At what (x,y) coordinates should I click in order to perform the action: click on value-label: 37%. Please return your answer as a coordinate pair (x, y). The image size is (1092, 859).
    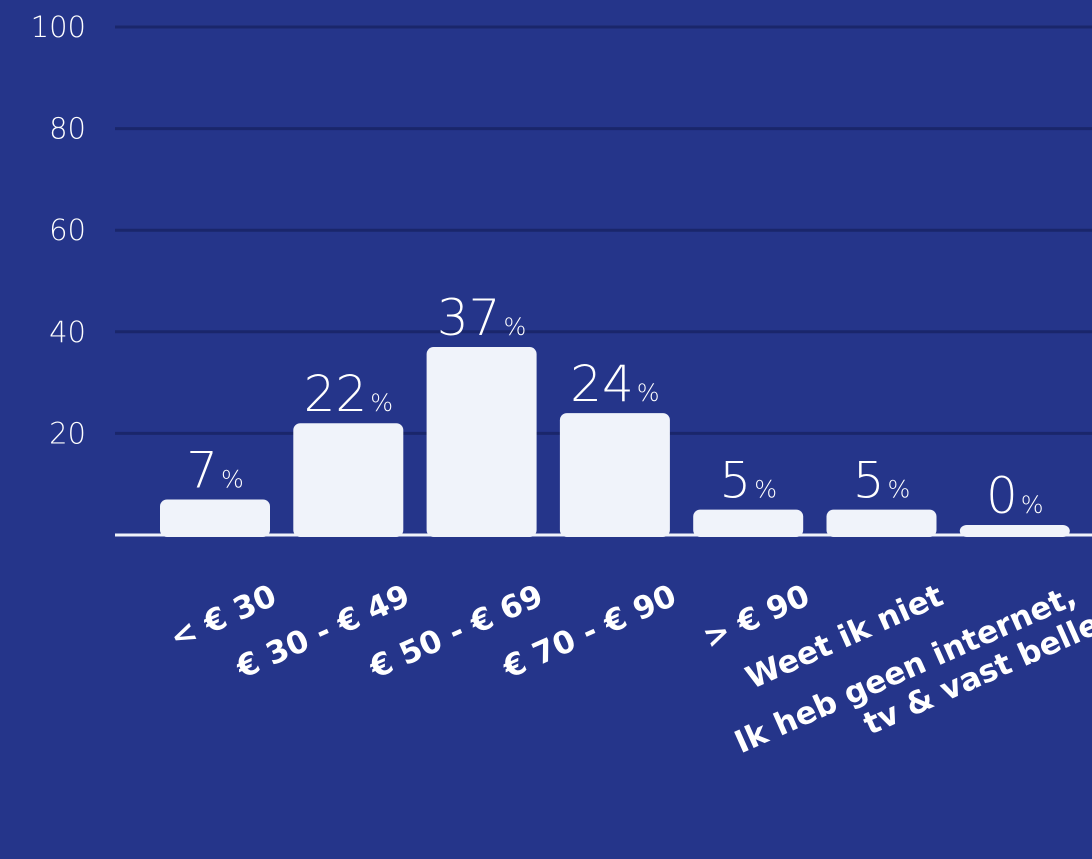
    Looking at the image, I should click on (481, 318).